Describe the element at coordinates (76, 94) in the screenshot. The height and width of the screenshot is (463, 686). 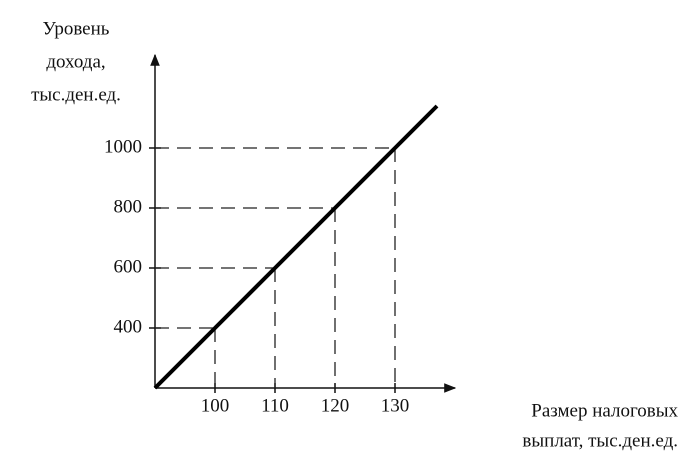
I see `y-axis-label: тыс.ден.ед.` at that location.